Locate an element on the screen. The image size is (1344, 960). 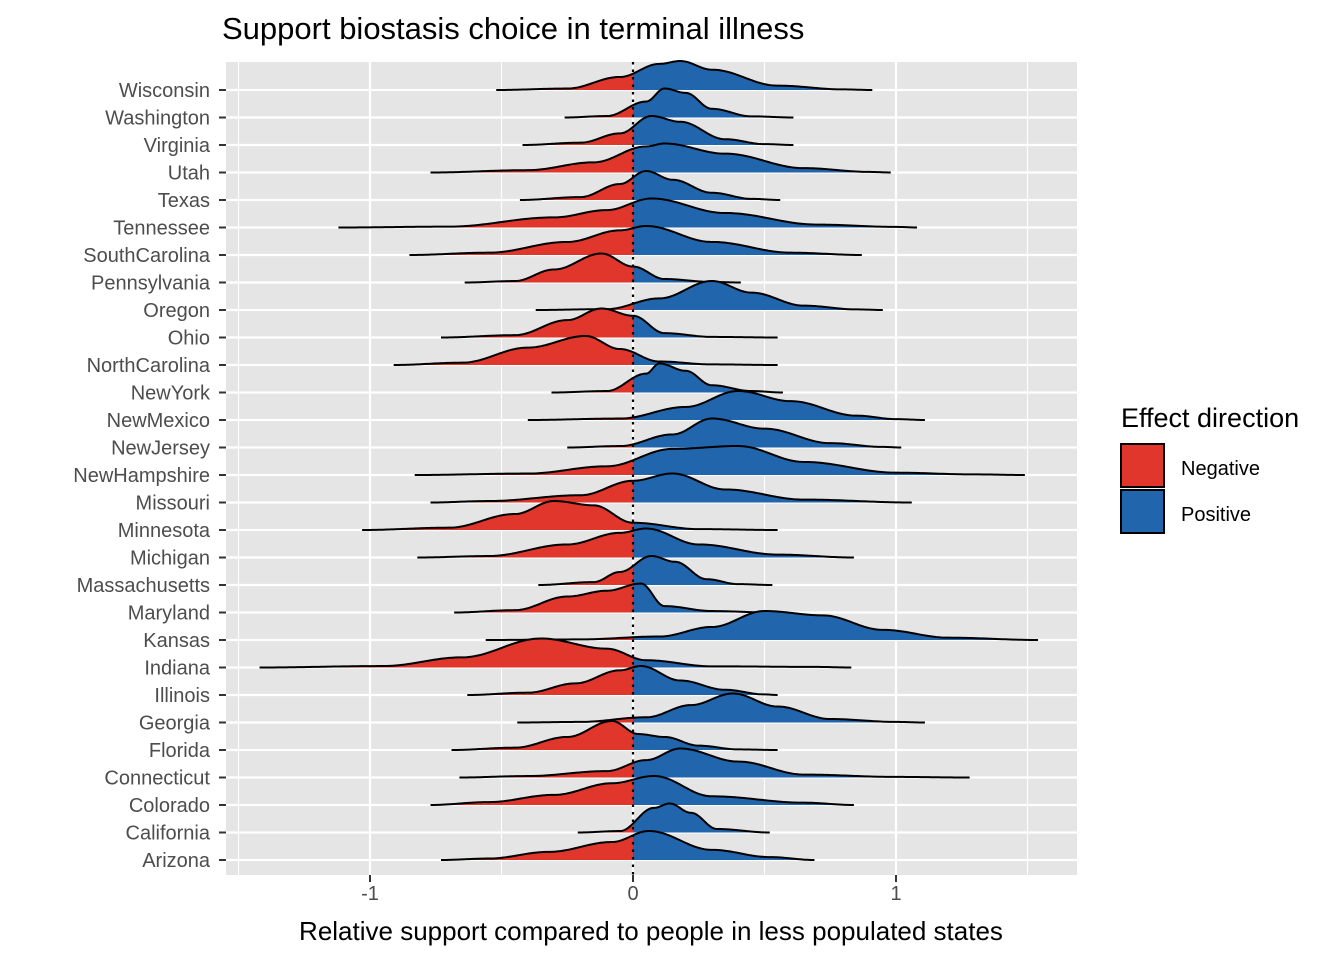
ridge-Michigan is located at coordinates (635, 543).